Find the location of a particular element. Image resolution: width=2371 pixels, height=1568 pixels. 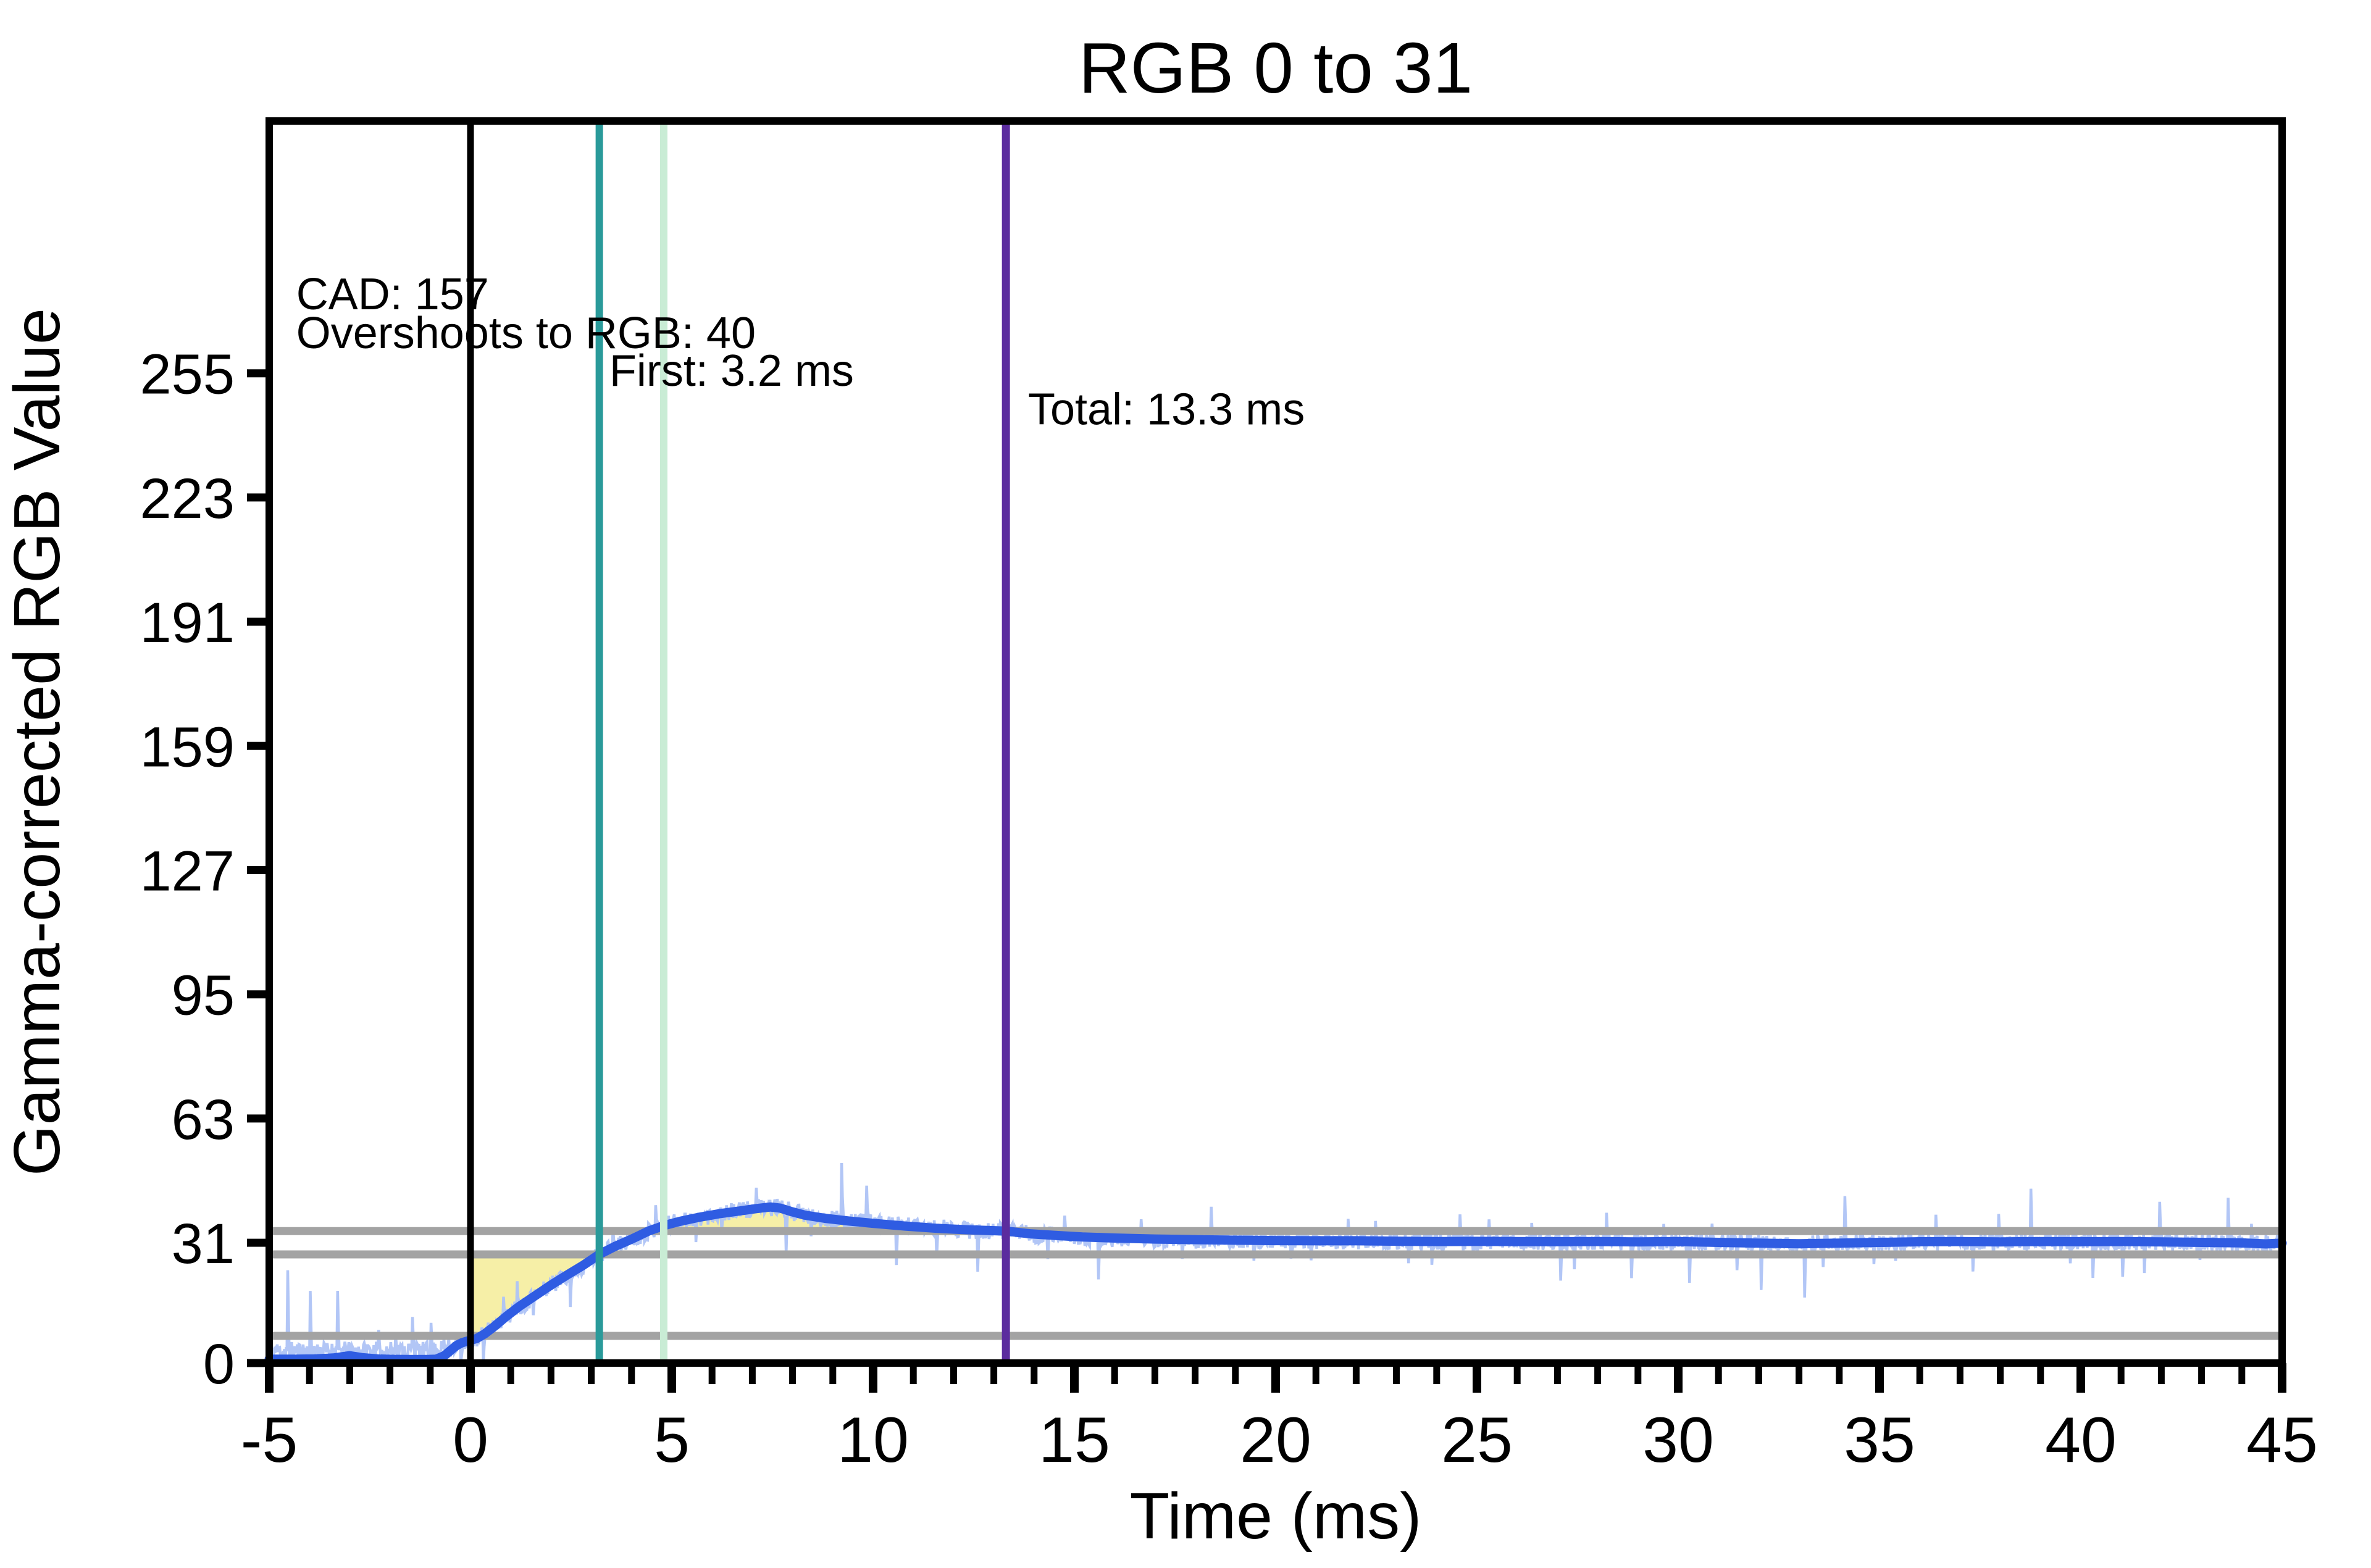

x-tick-label: 20 is located at coordinates (1275, 1440).